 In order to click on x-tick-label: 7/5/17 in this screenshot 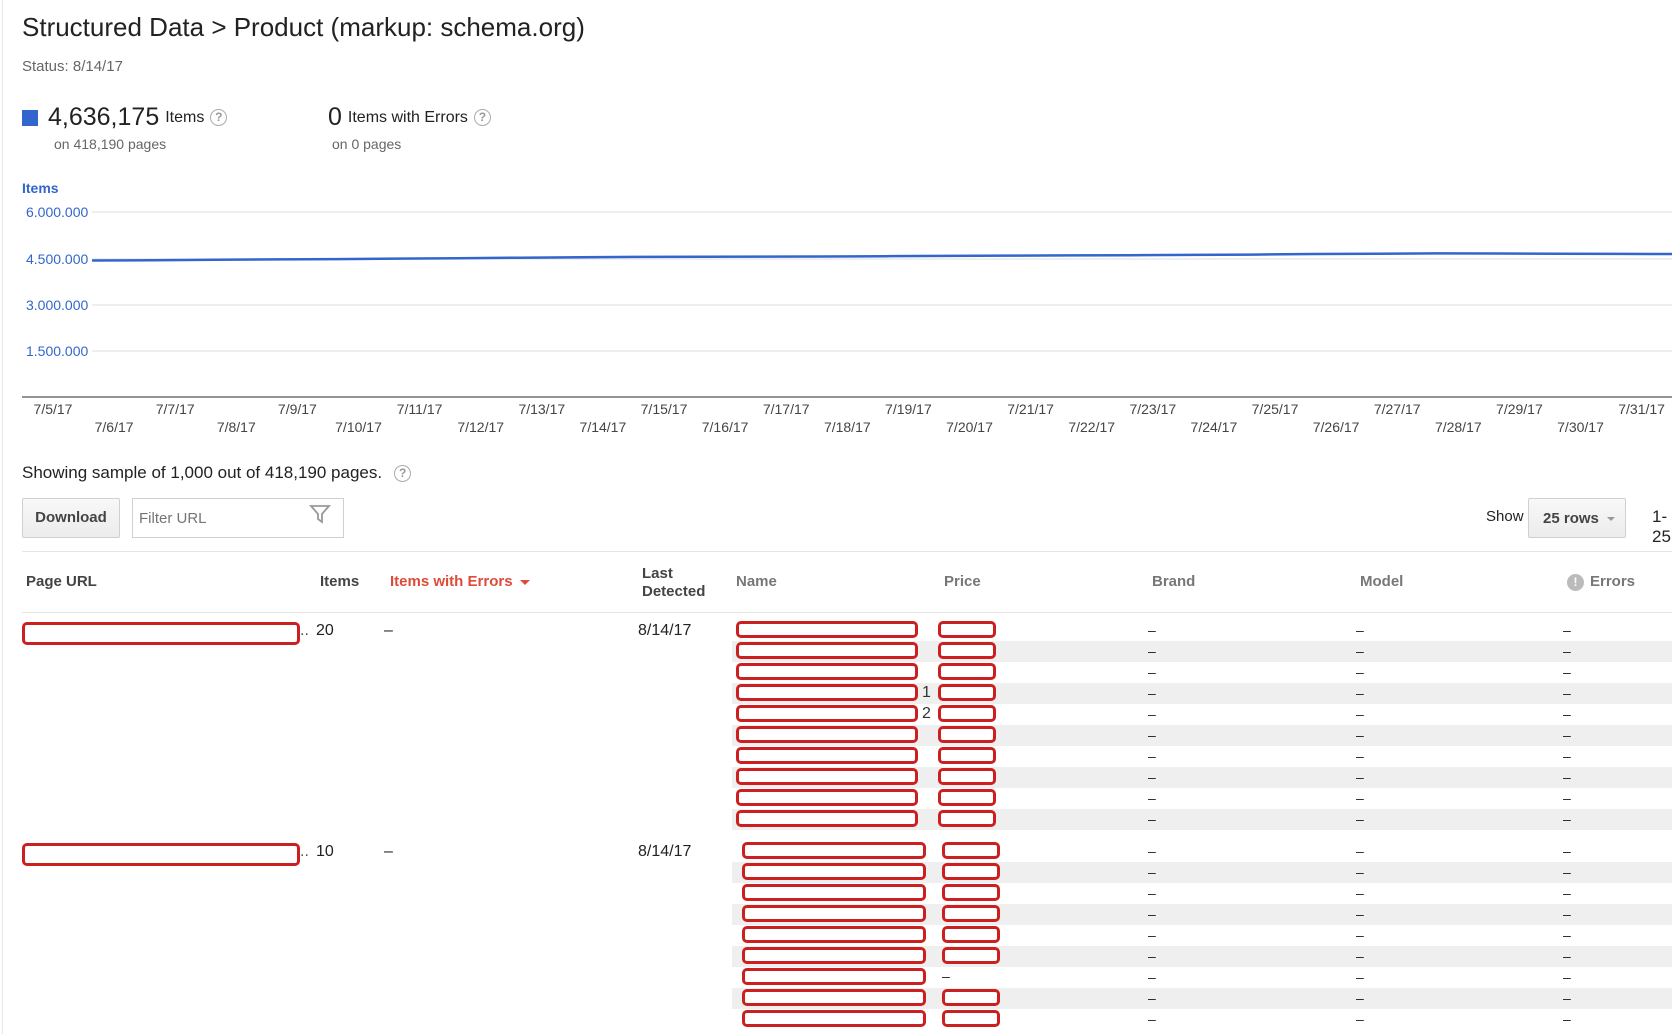, I will do `click(53, 409)`.